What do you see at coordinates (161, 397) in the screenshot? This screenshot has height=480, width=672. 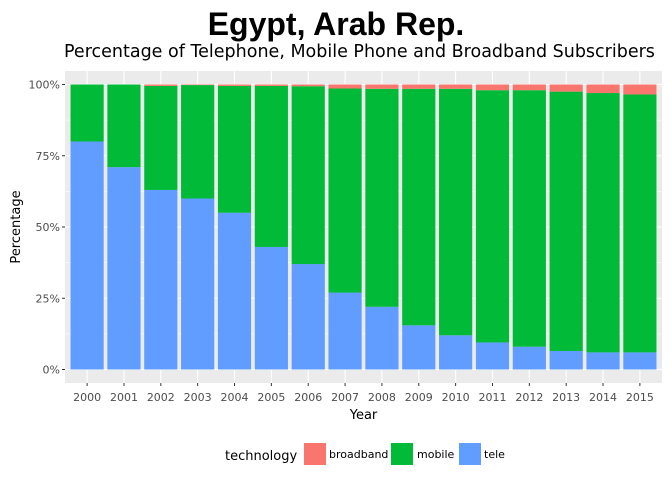 I see `x-tick-label: 2002` at bounding box center [161, 397].